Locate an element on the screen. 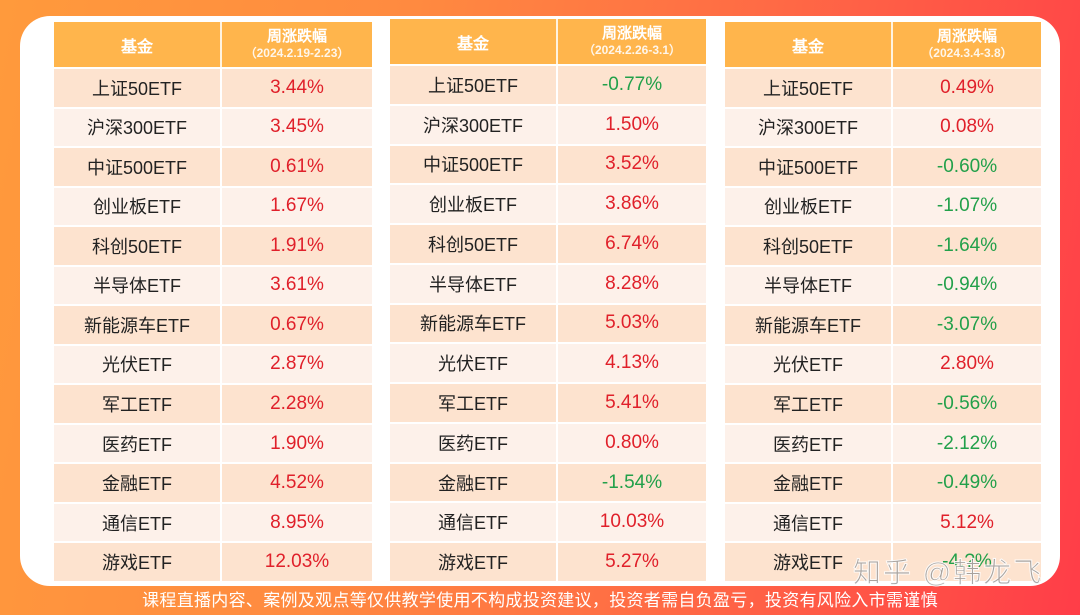  header-change: 周涨跌幅 （2024.3.4-3.8） is located at coordinates (967, 44).